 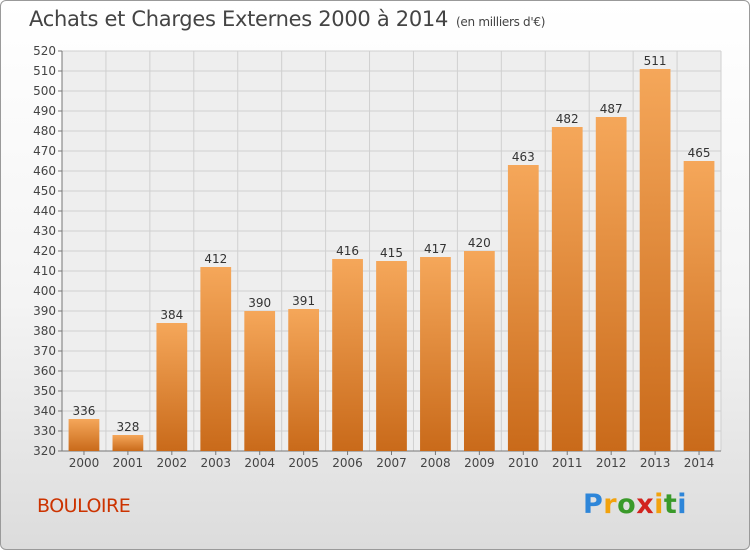 I want to click on data-label: 417, so click(x=435, y=249).